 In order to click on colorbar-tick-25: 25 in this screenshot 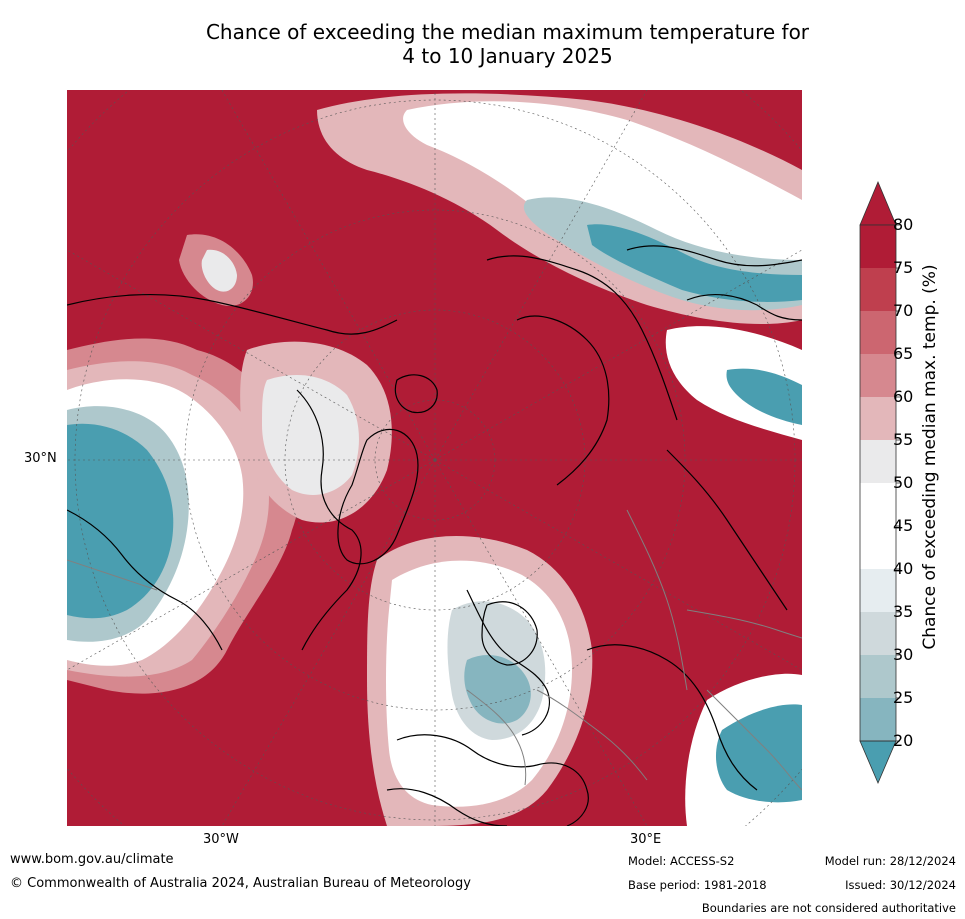, I will do `click(903, 697)`.